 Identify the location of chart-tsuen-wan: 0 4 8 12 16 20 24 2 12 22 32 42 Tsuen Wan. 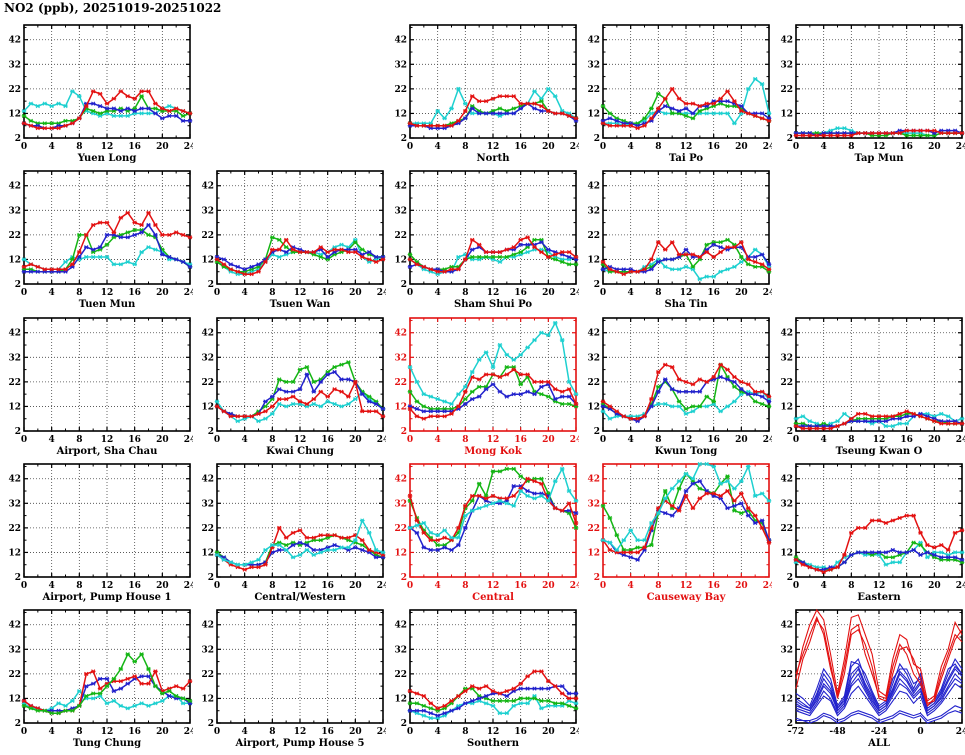
(293, 239).